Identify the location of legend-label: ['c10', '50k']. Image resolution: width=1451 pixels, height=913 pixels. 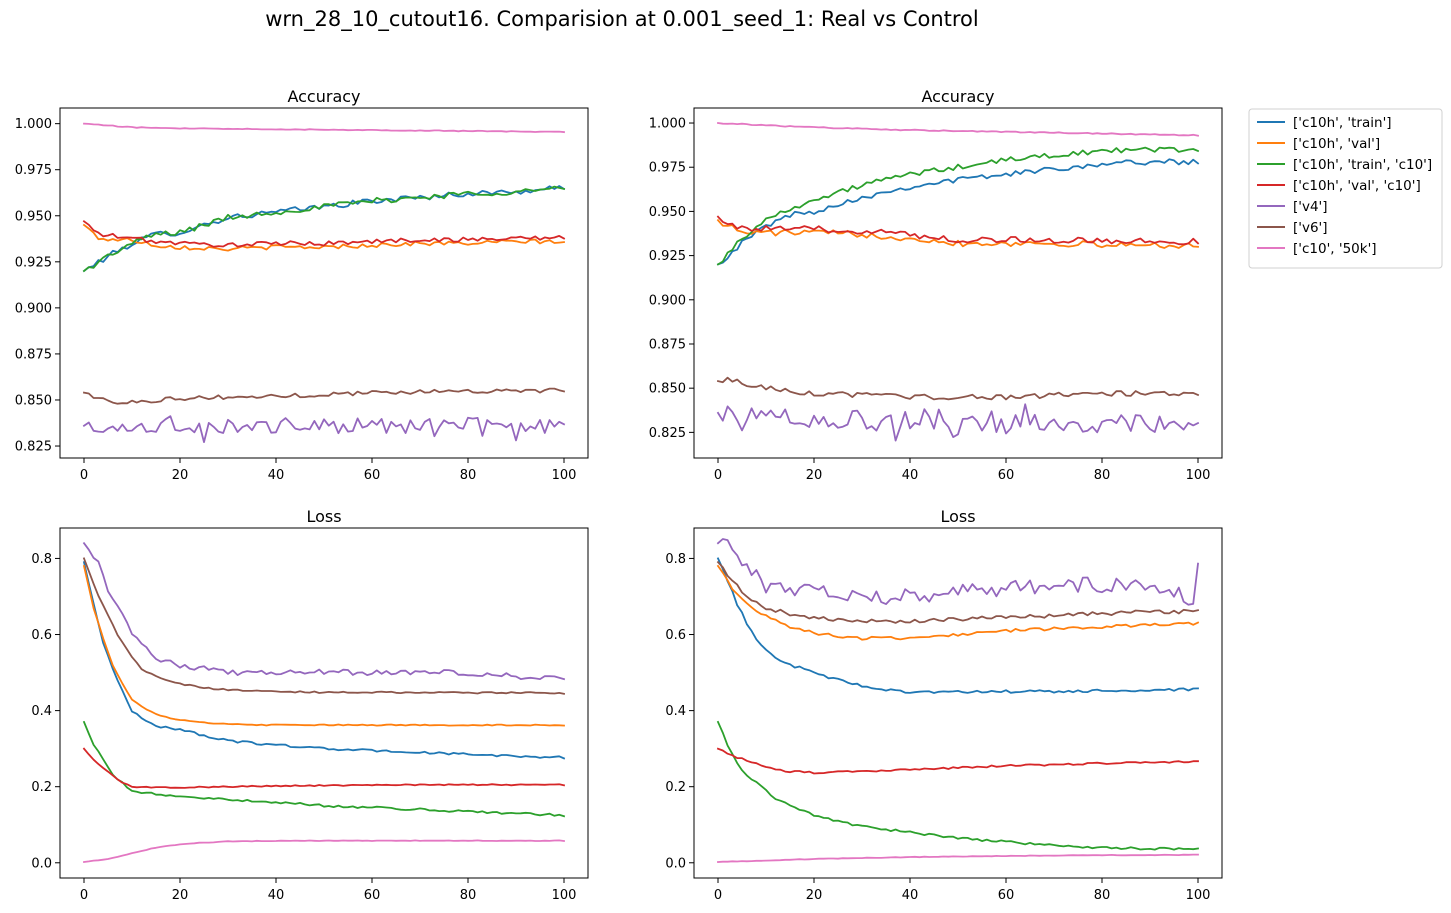
(1335, 249).